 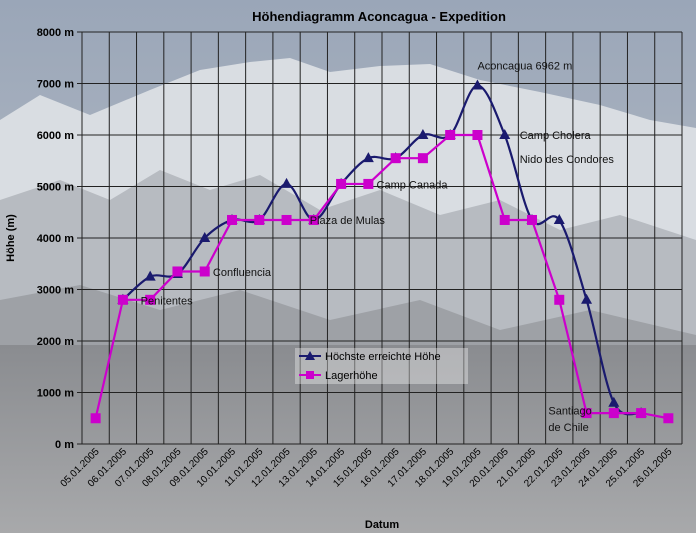 I want to click on legend-label-hoechste: Höchste erreichte Höhe, so click(x=383, y=357).